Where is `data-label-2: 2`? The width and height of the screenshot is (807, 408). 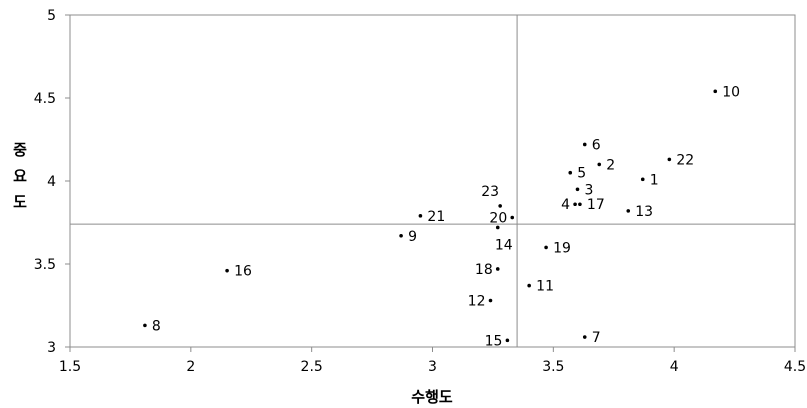 data-label-2: 2 is located at coordinates (610, 165).